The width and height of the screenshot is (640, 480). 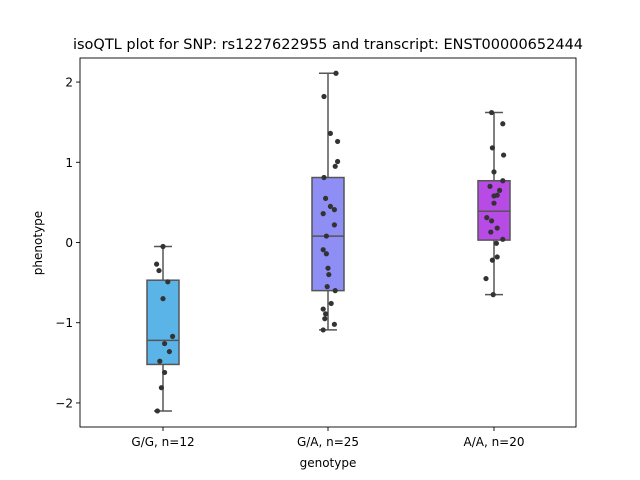 What do you see at coordinates (69, 243) in the screenshot?
I see `y-tick-label: 0` at bounding box center [69, 243].